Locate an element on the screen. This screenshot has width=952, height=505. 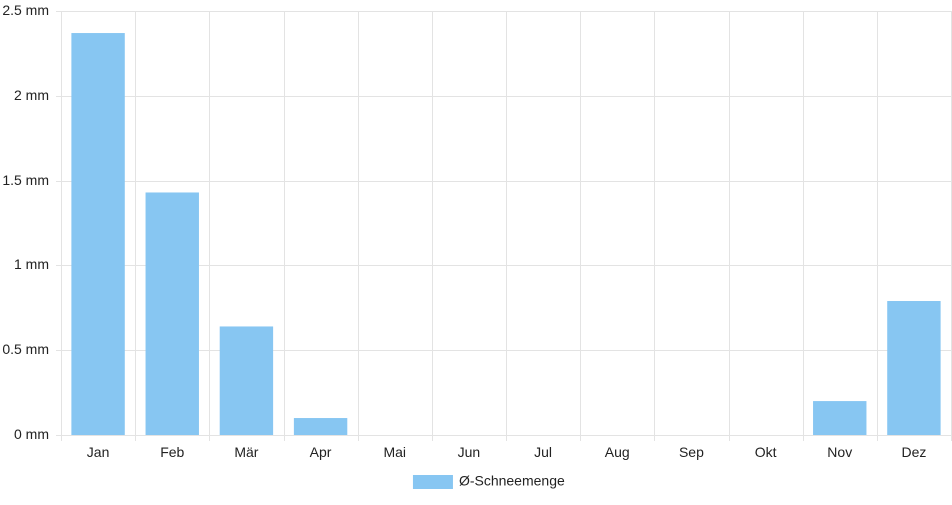
y-tick-label: 1.5 mm is located at coordinates (25, 180).